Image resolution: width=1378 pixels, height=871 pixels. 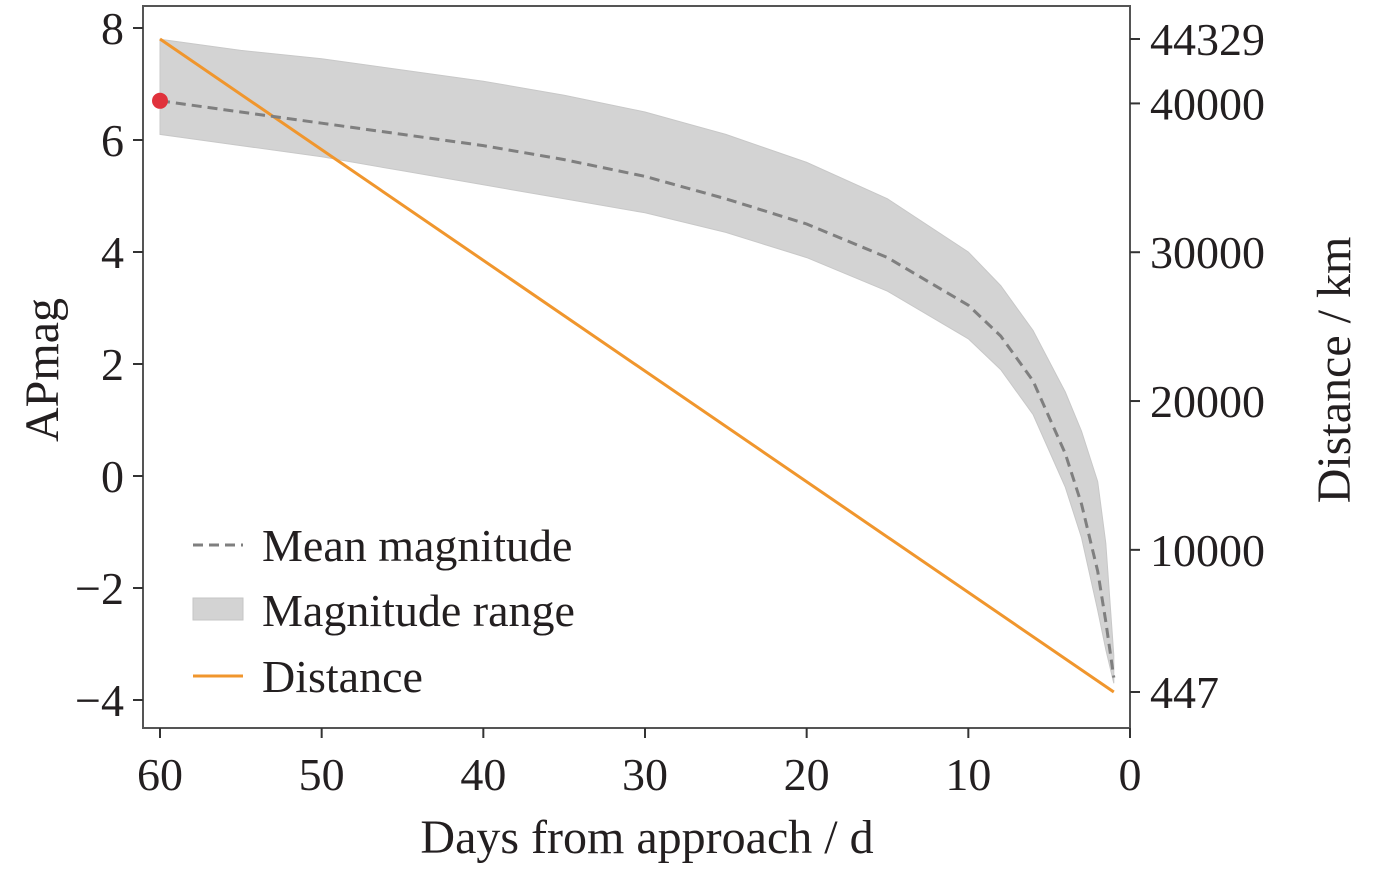 I want to click on y2-tick-label: 447, so click(x=1184, y=692).